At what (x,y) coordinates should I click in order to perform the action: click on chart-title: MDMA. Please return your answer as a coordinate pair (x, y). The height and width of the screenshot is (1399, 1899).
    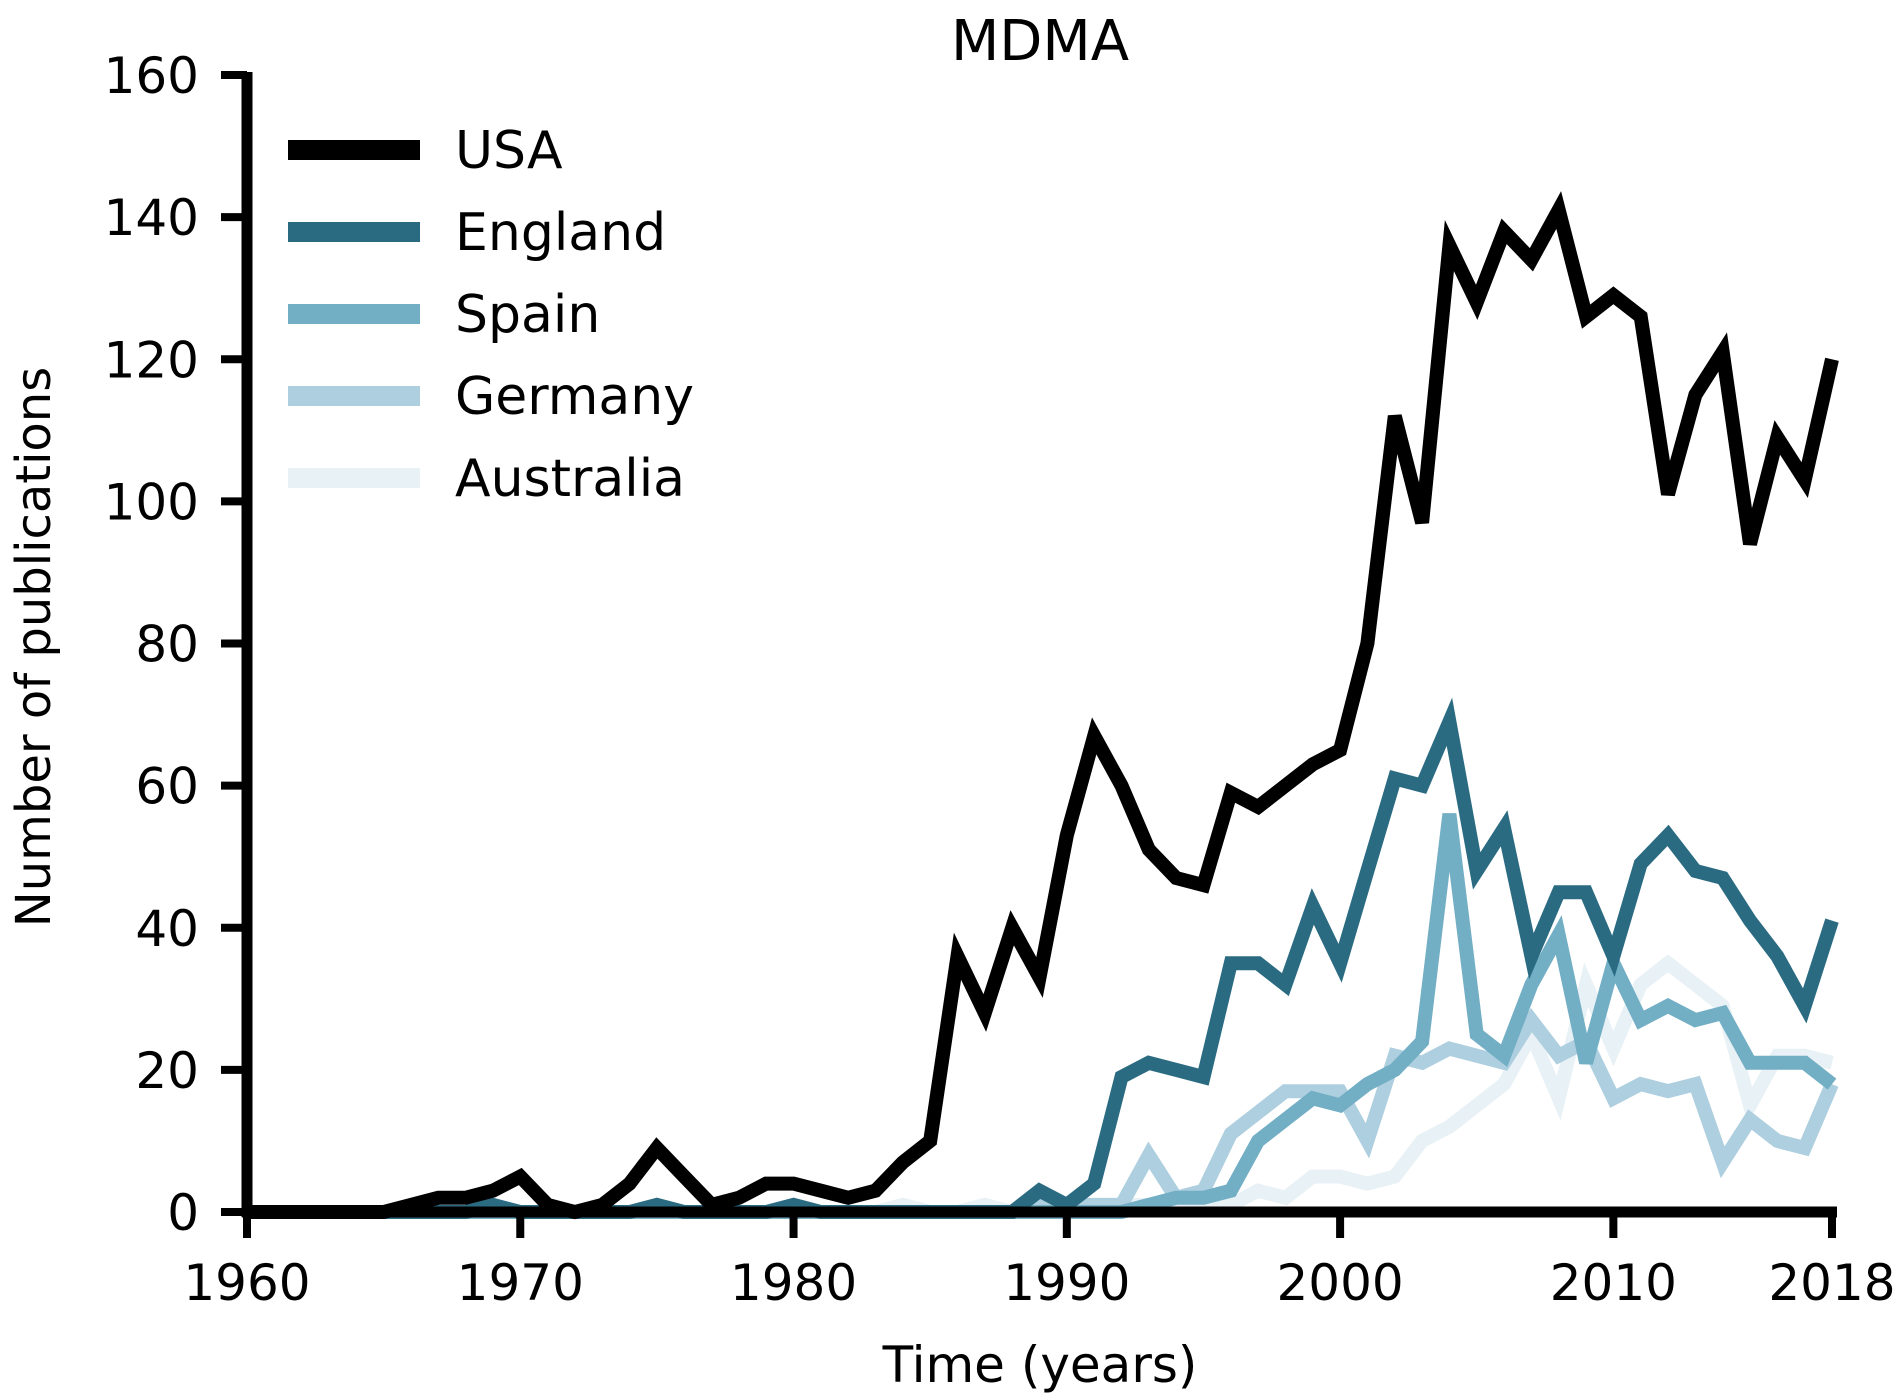
    Looking at the image, I should click on (1040, 41).